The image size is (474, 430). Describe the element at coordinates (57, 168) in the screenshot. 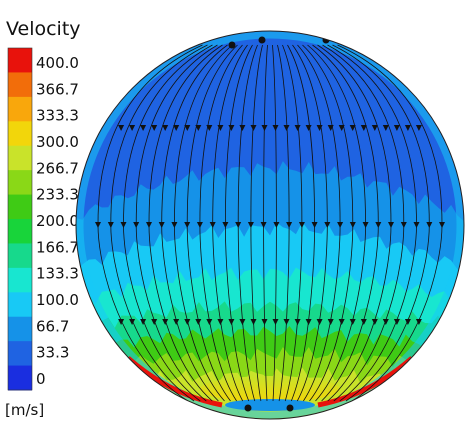

I see `colorbar-tick-label: 266.7` at that location.